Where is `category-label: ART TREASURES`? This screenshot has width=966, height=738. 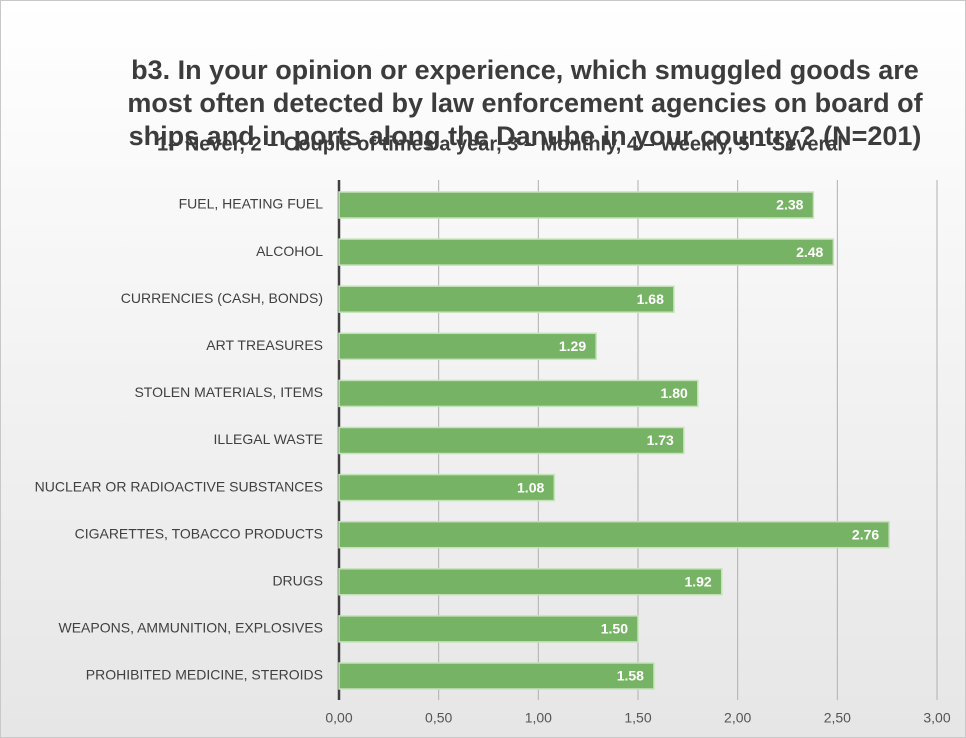 category-label: ART TREASURES is located at coordinates (264, 345).